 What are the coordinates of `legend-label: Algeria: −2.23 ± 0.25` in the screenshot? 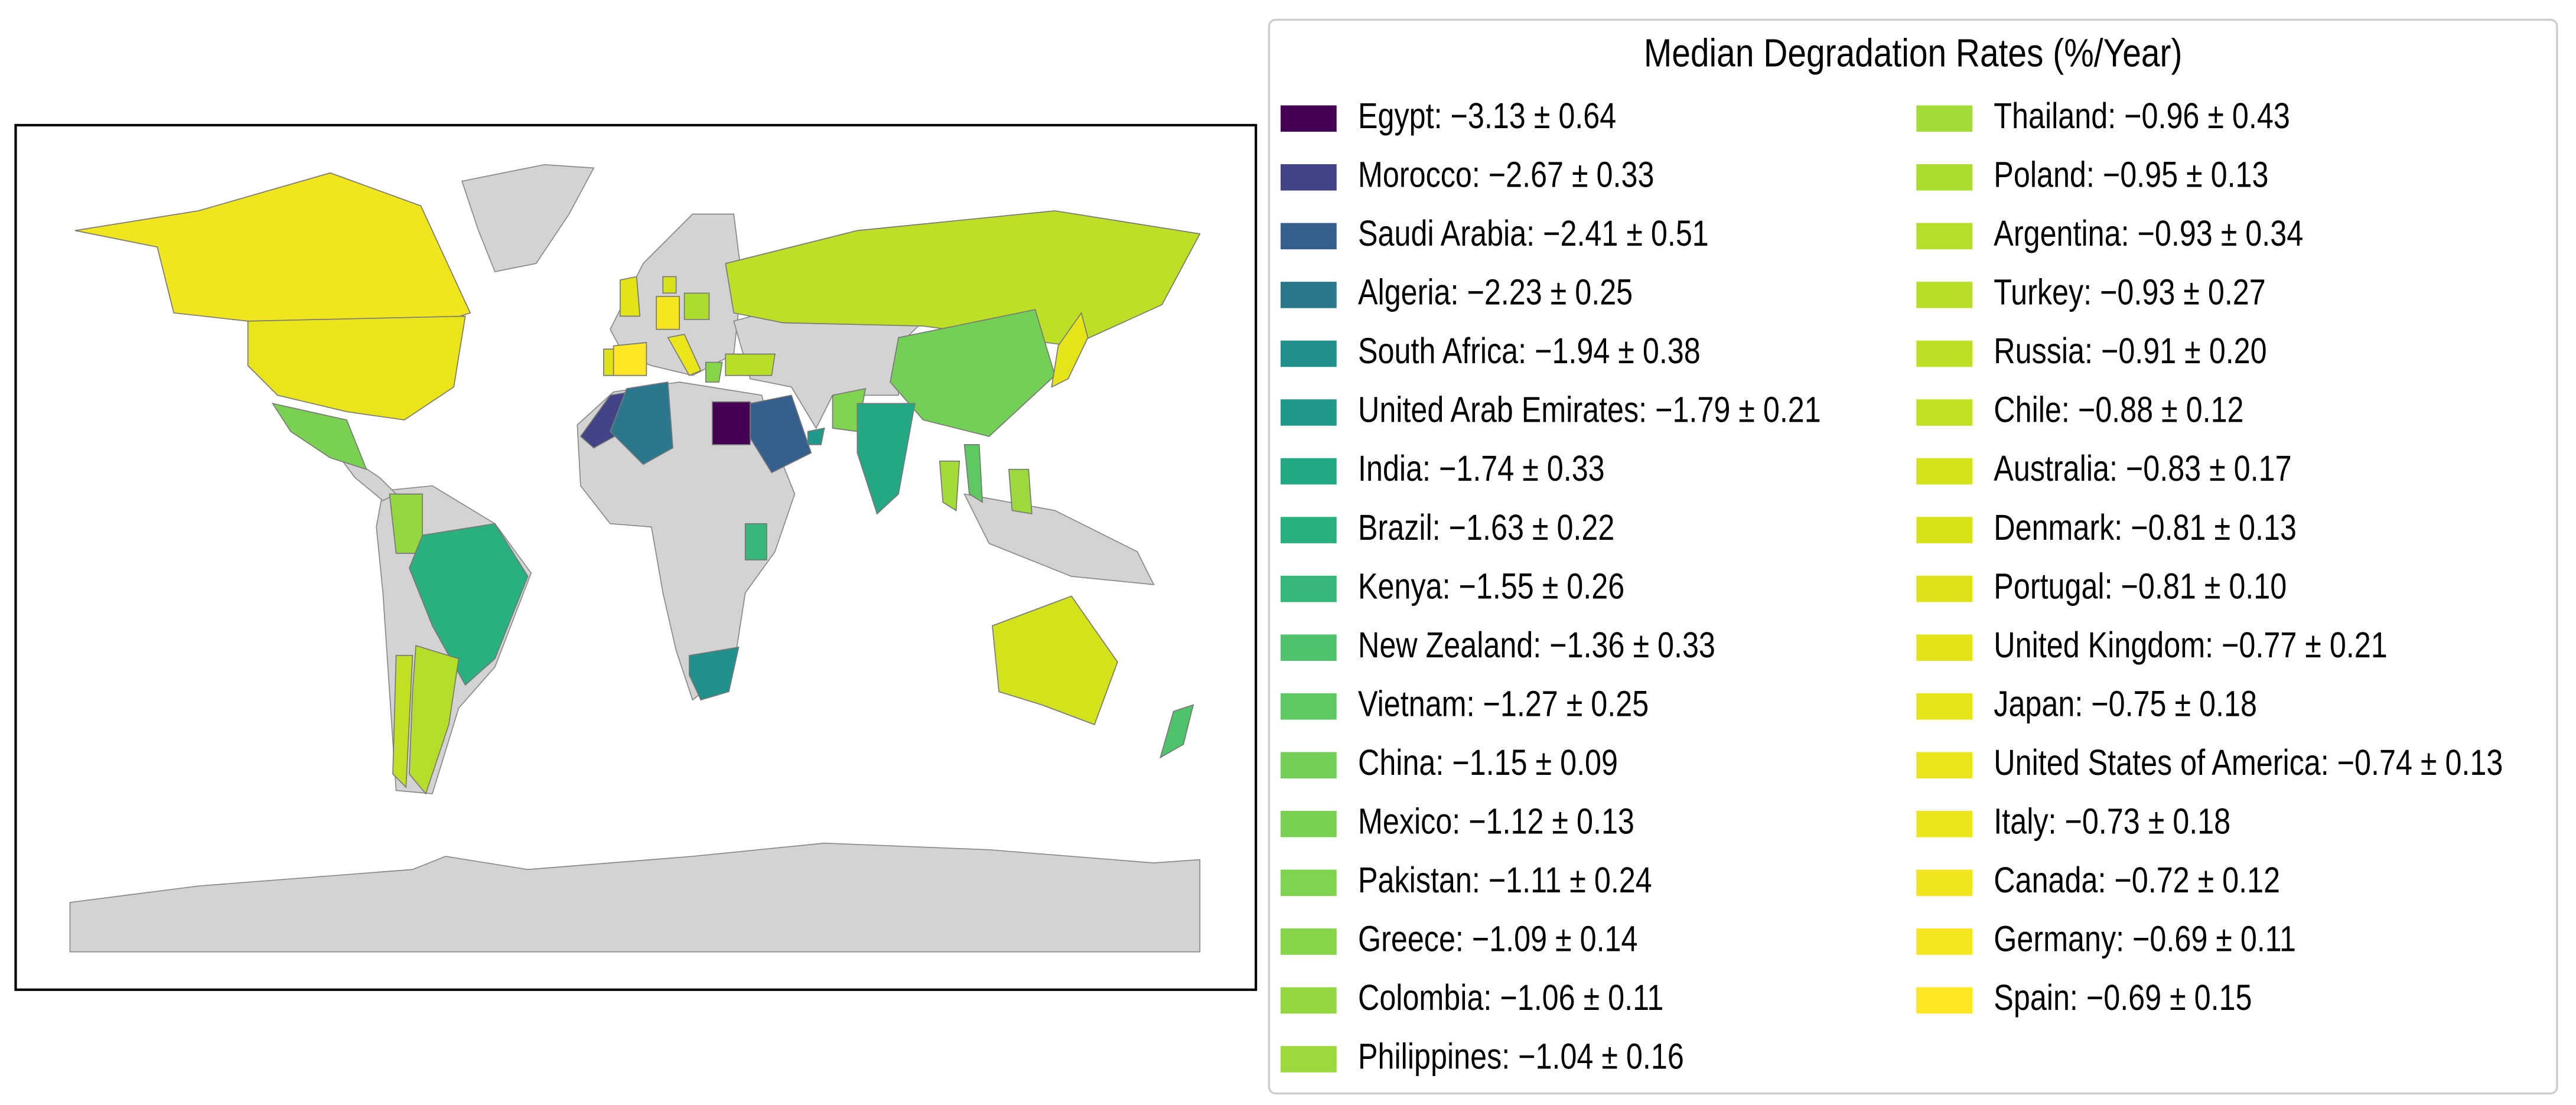 It's located at (1495, 292).